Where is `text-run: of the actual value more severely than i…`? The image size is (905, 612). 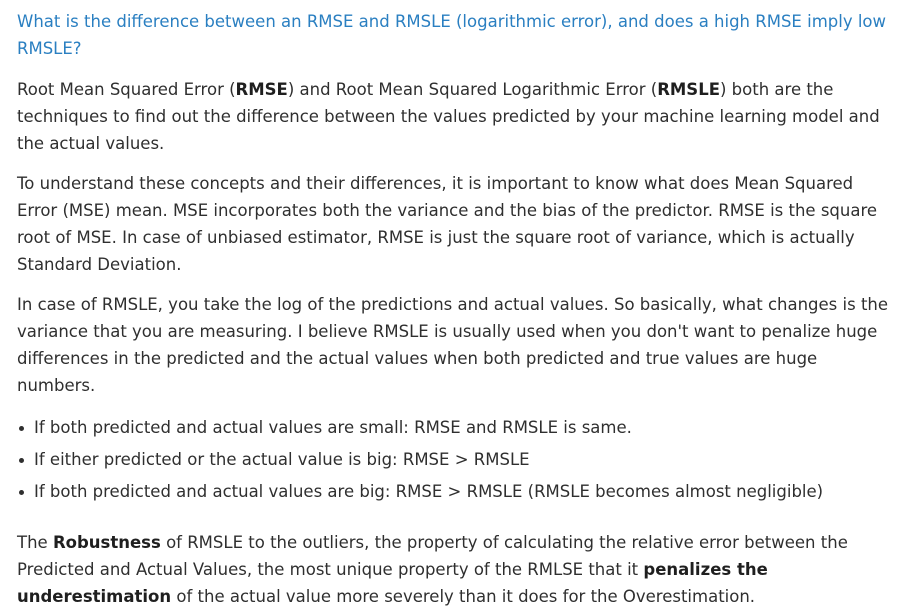 text-run: of the actual value more severely than i… is located at coordinates (463, 596).